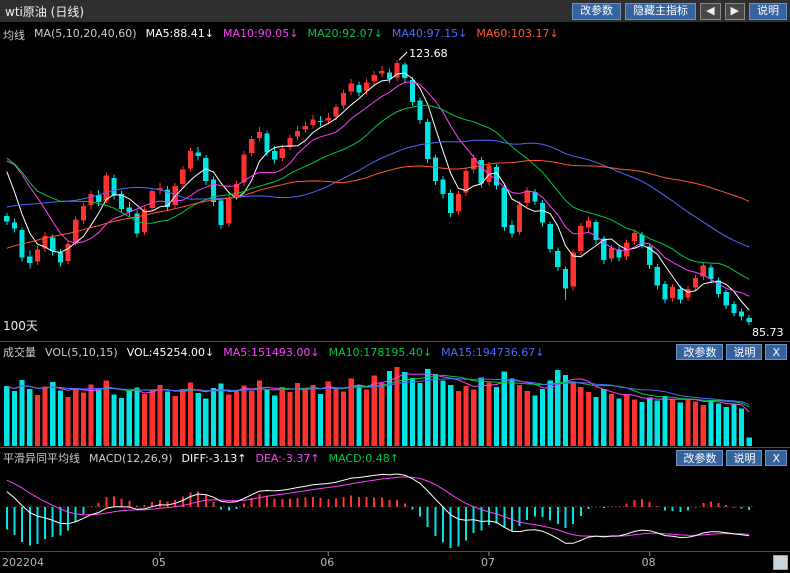 The height and width of the screenshot is (573, 790). I want to click on macd-indicator-params: MACD(12,26,9), so click(131, 458).